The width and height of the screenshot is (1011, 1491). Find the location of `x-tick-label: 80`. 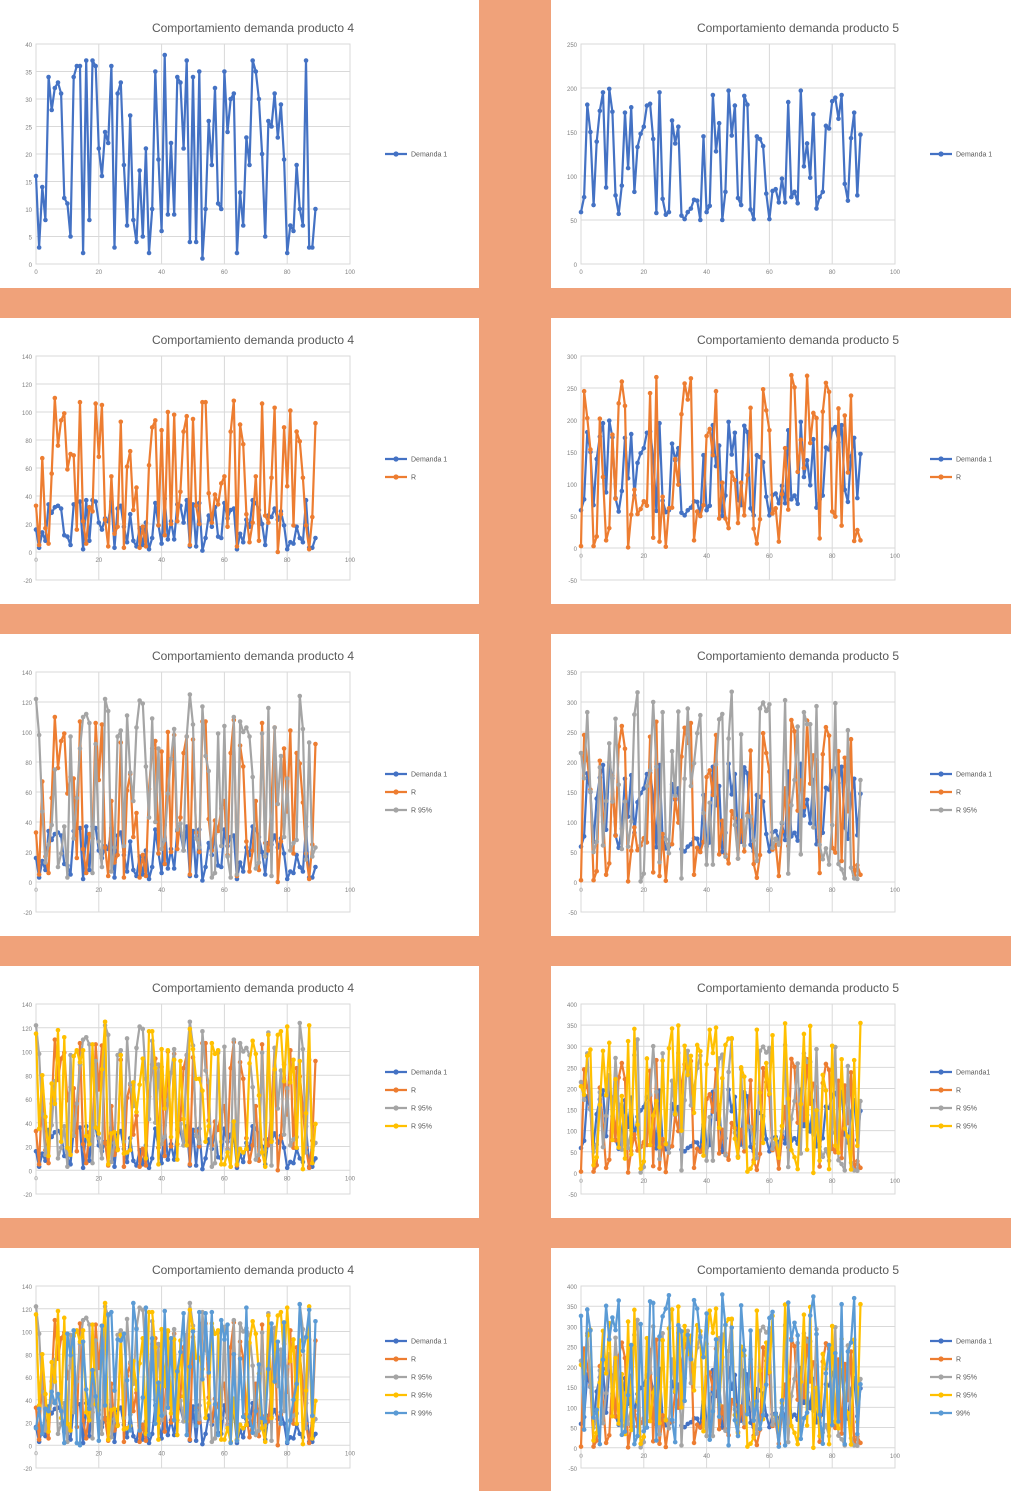

x-tick-label: 80 is located at coordinates (287, 1179).